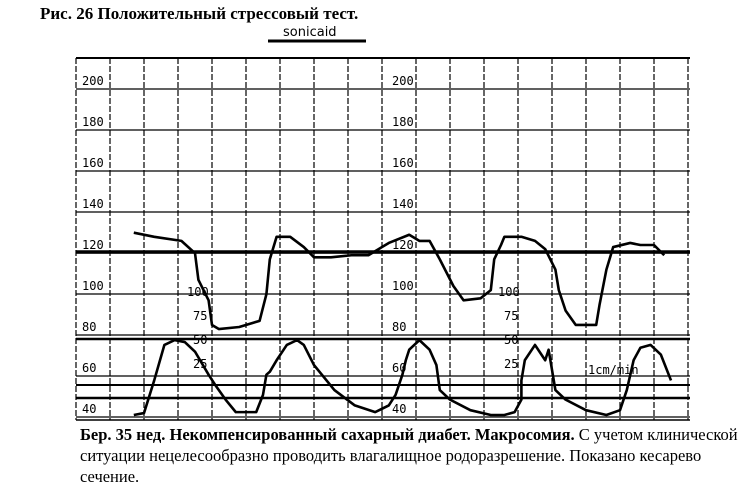 The height and width of the screenshot is (498, 750). Describe the element at coordinates (310, 32) in the screenshot. I see `device-label: sonicaid` at that location.